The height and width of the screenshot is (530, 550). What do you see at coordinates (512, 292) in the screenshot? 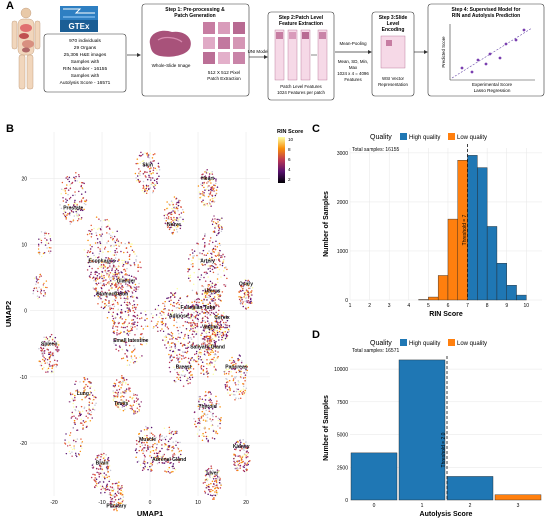
I see `histogram-bar` at bounding box center [512, 292].